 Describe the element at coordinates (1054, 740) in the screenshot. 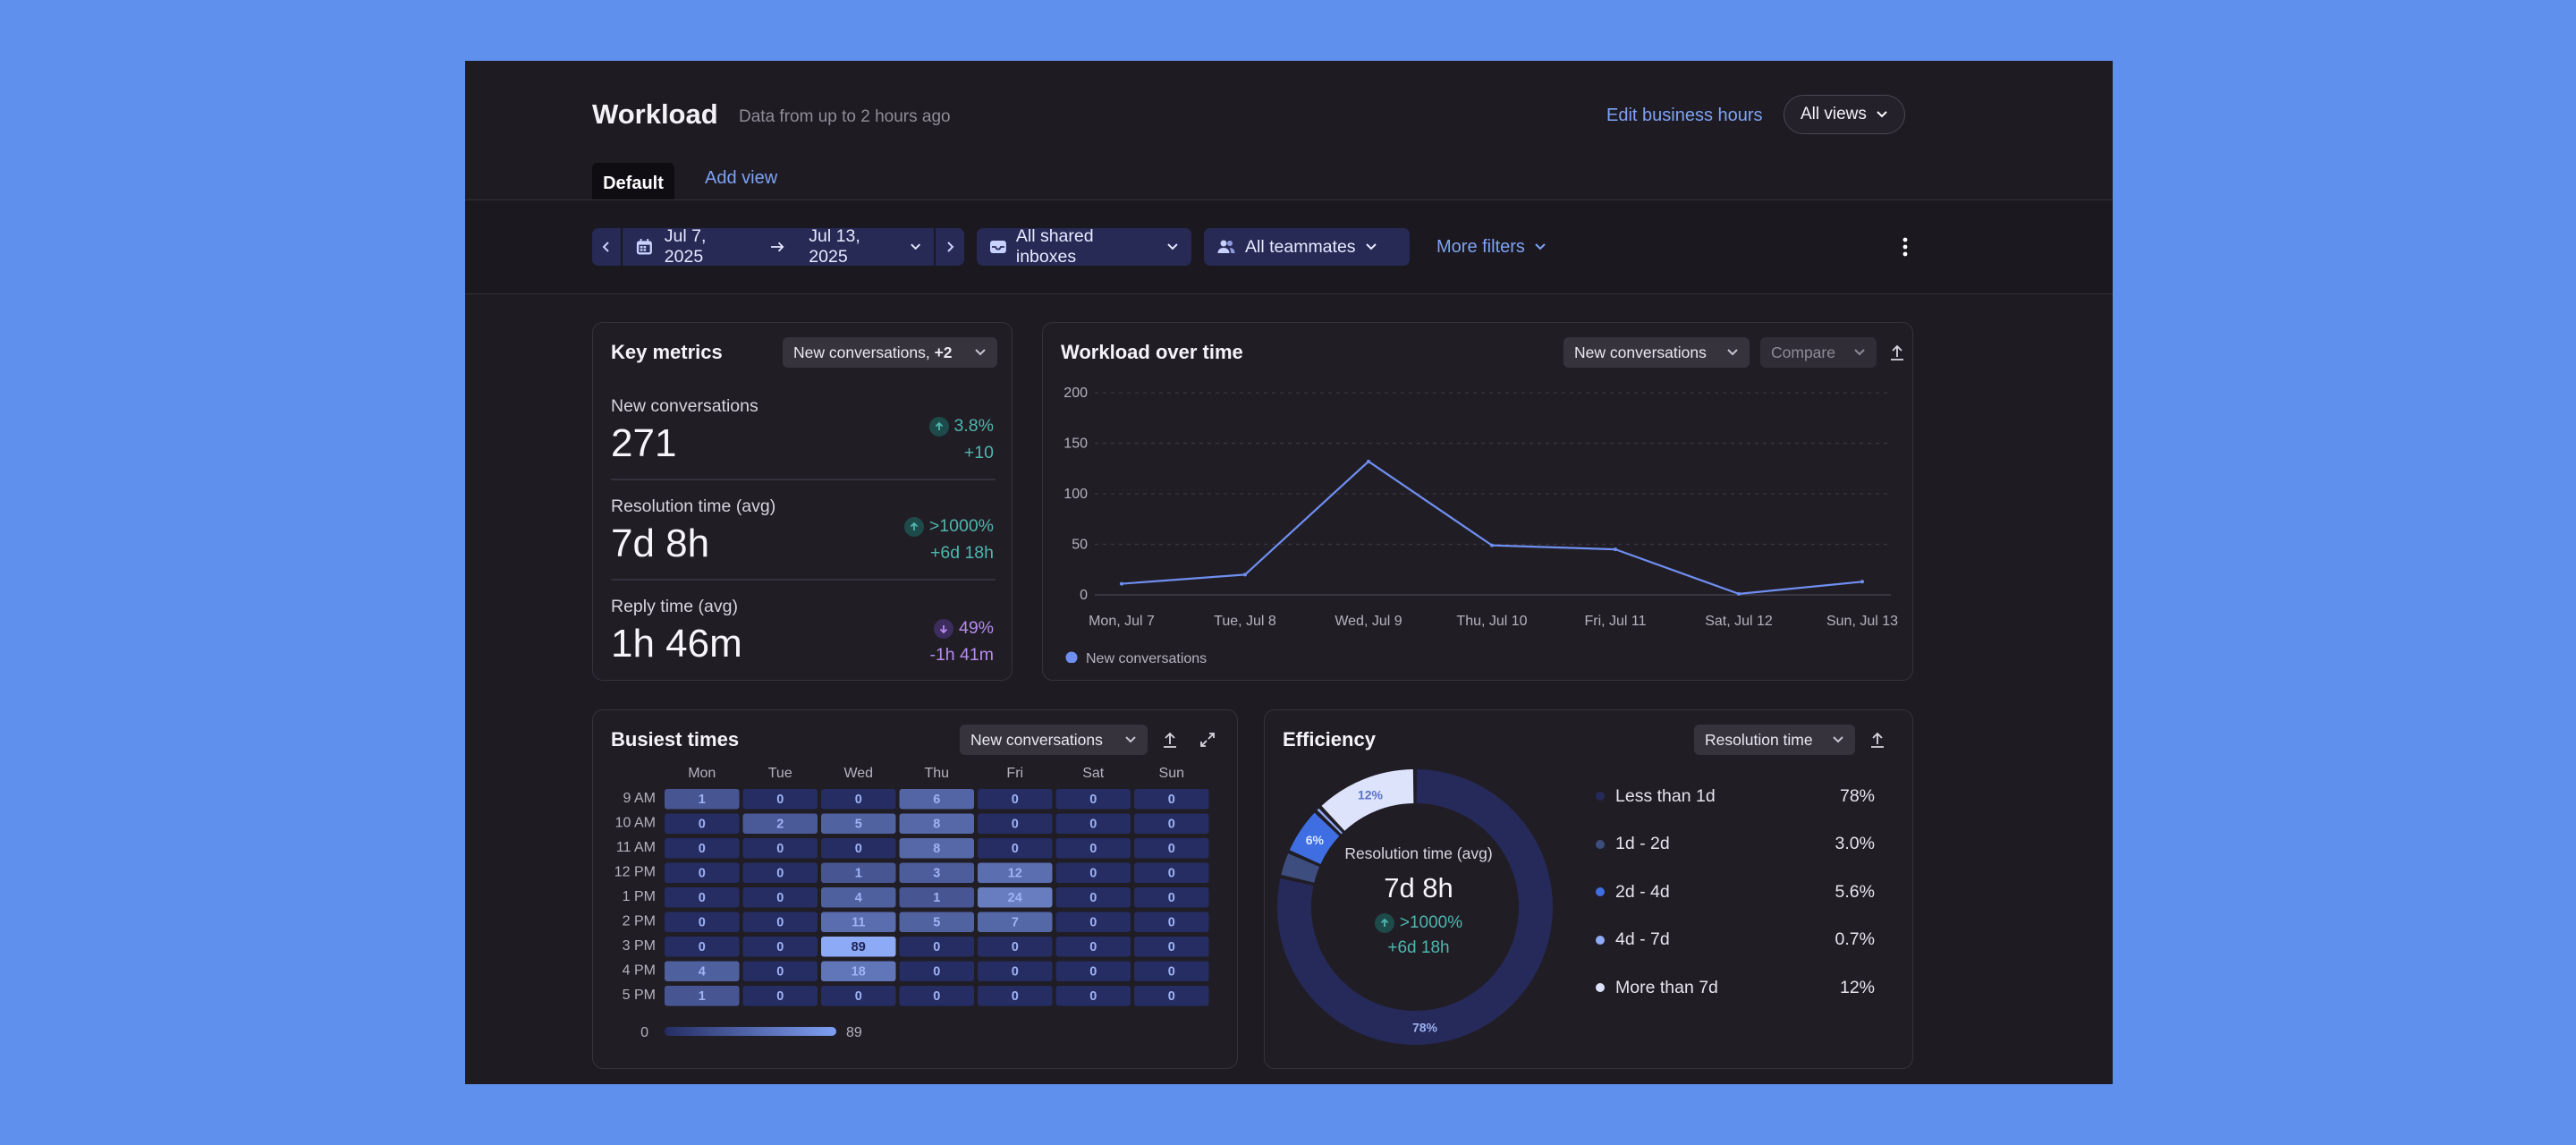

I see `busiest-metric-dropdown: New conversations` at that location.